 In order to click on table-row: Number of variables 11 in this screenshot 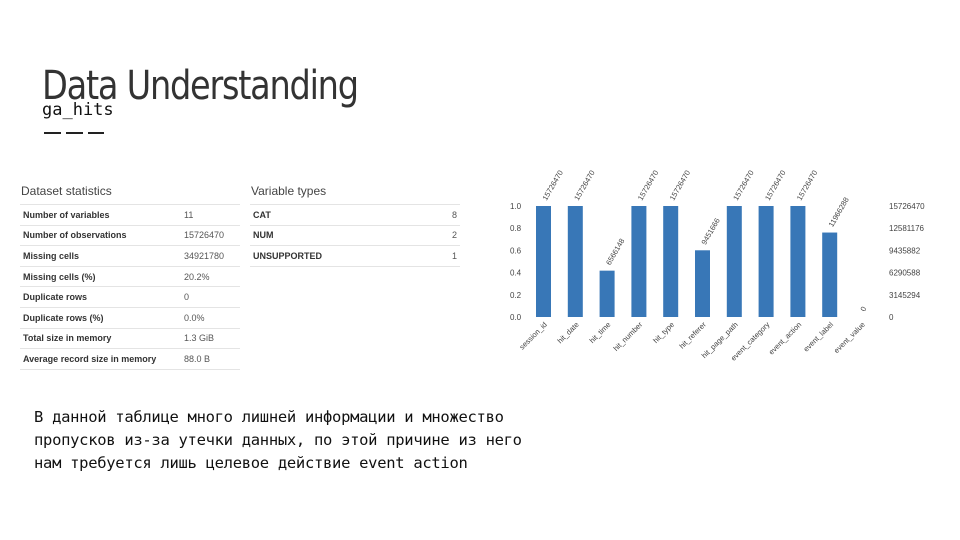, I will do `click(130, 215)`.